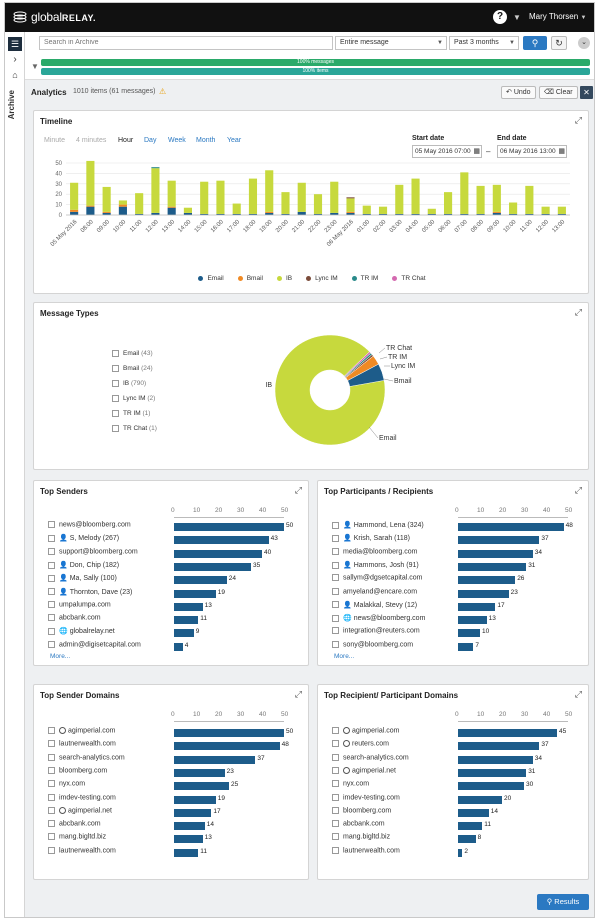 The width and height of the screenshot is (600, 922). Describe the element at coordinates (250, 278) in the screenshot. I see `legend-item-bmail: Bmail` at that location.